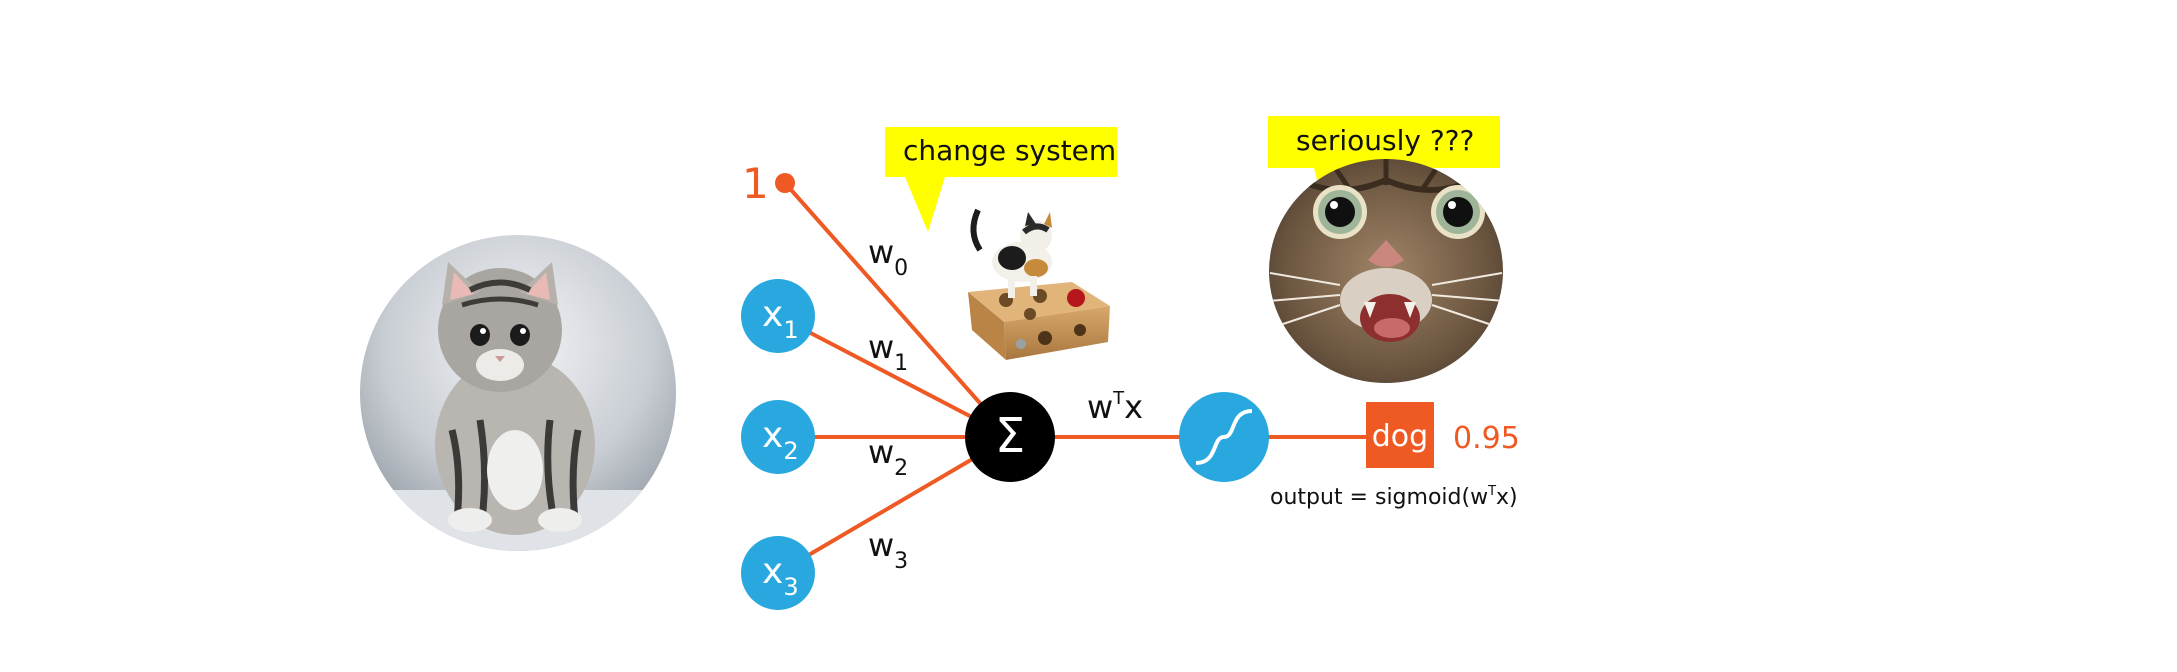  Describe the element at coordinates (1039, 284) in the screenshot. I see `cat-puzzle-box-photo` at that location.